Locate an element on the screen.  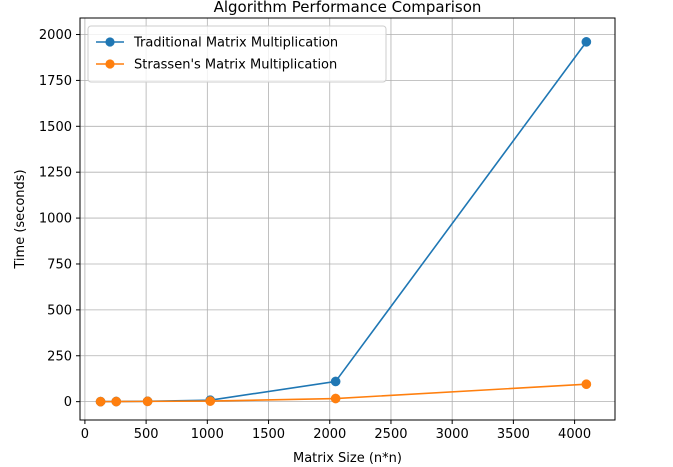
legend-entry: Traditional Matrix Multiplication is located at coordinates (217, 43).